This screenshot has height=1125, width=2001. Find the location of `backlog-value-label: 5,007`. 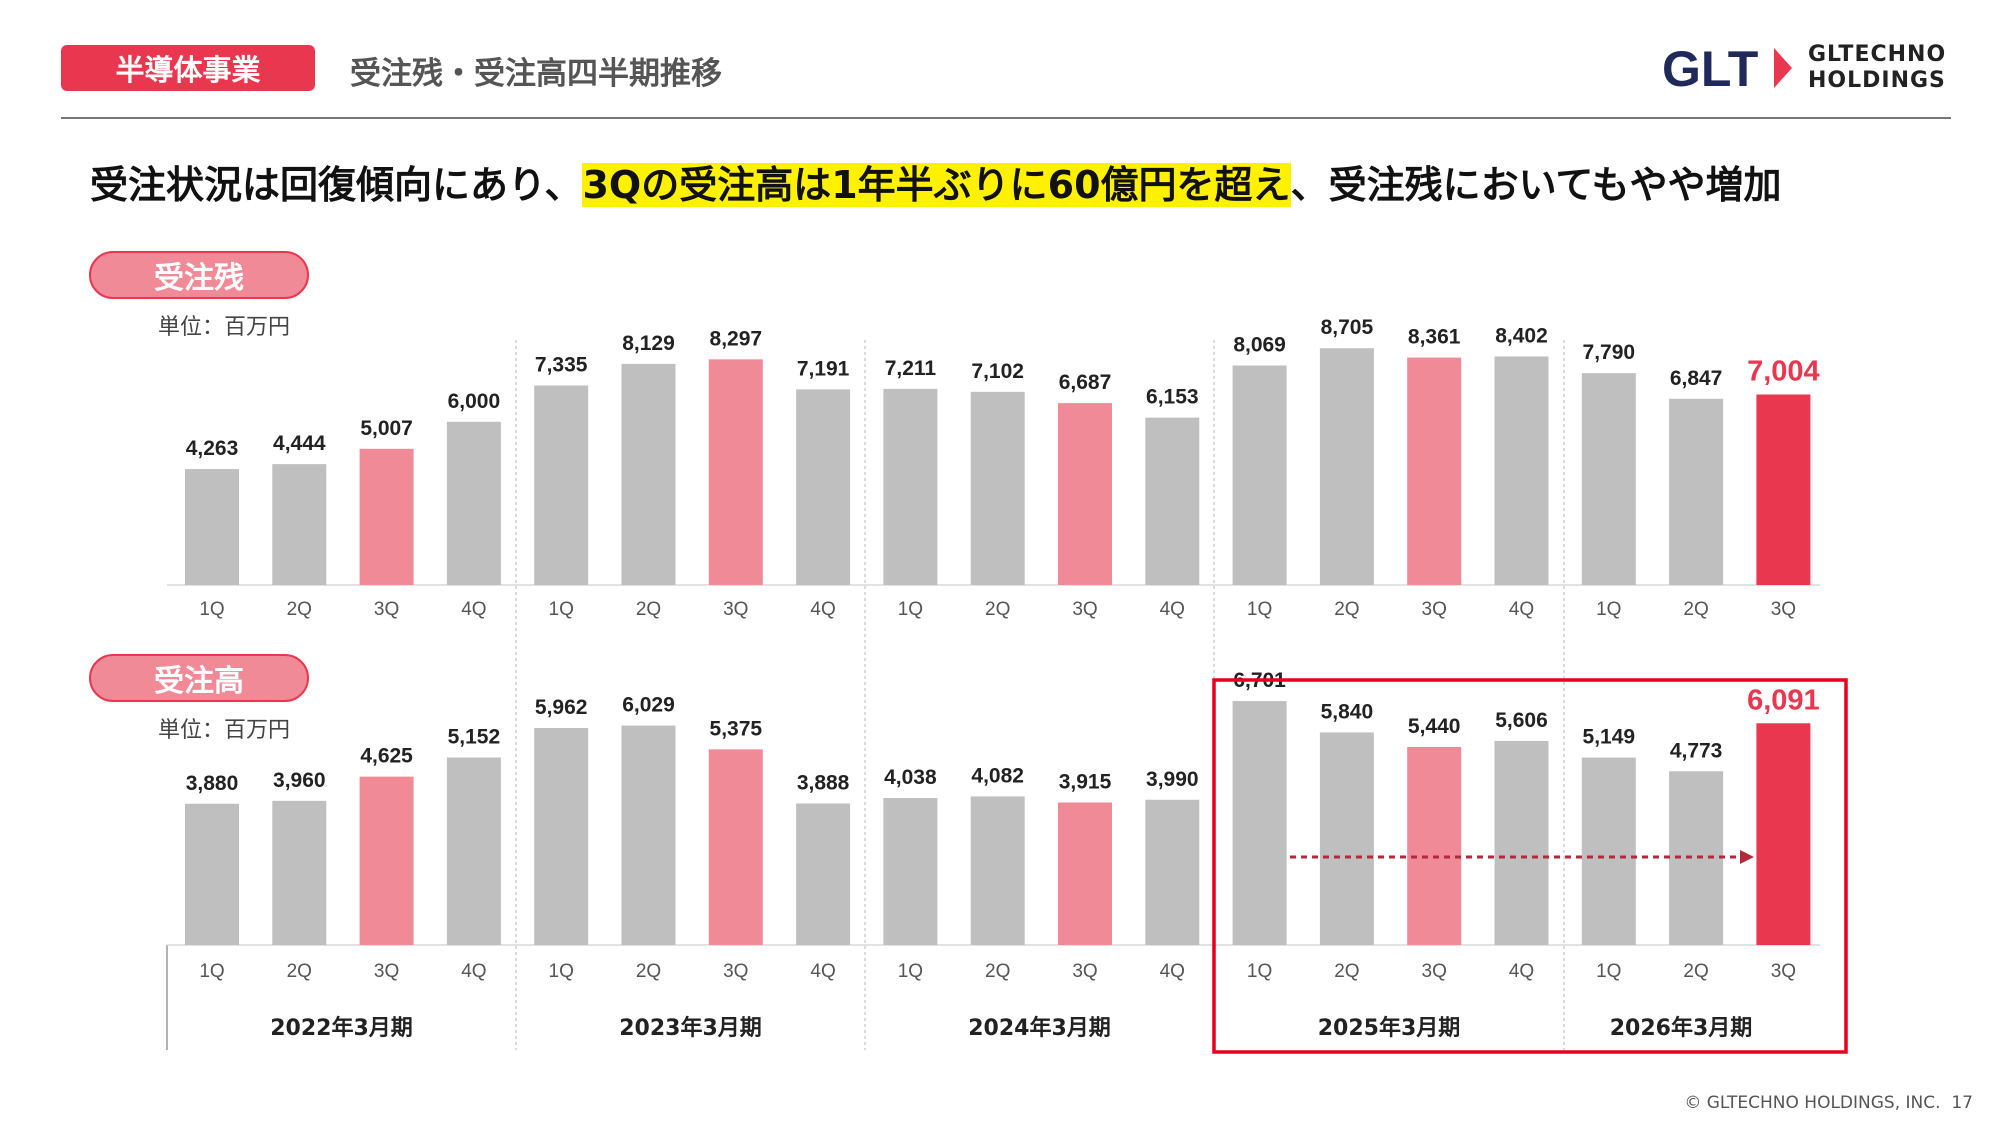

backlog-value-label: 5,007 is located at coordinates (386, 428).